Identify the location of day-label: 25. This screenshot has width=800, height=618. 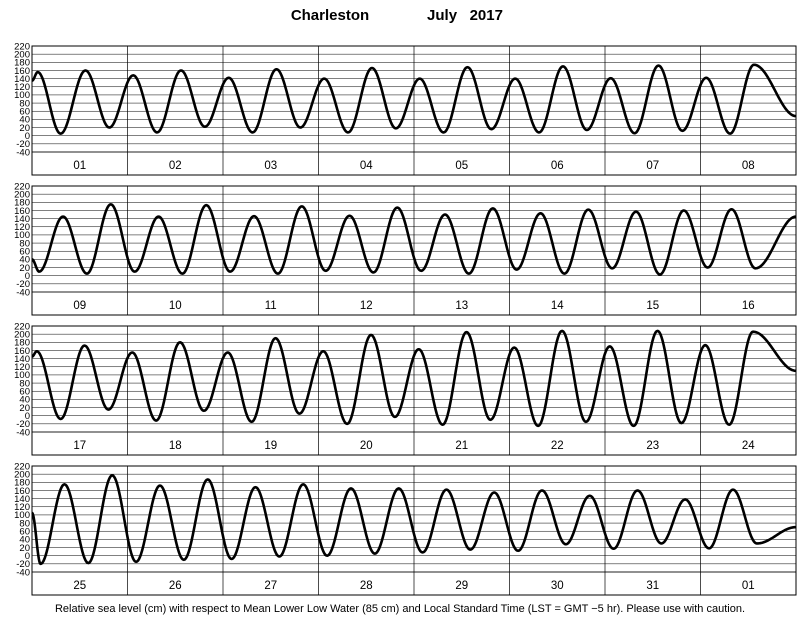
(79, 586).